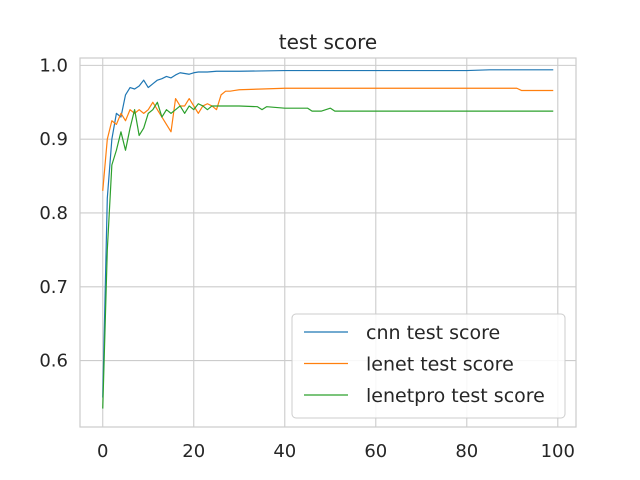 The image size is (640, 480). What do you see at coordinates (53, 361) in the screenshot?
I see `y-tick-label: 0.6` at bounding box center [53, 361].